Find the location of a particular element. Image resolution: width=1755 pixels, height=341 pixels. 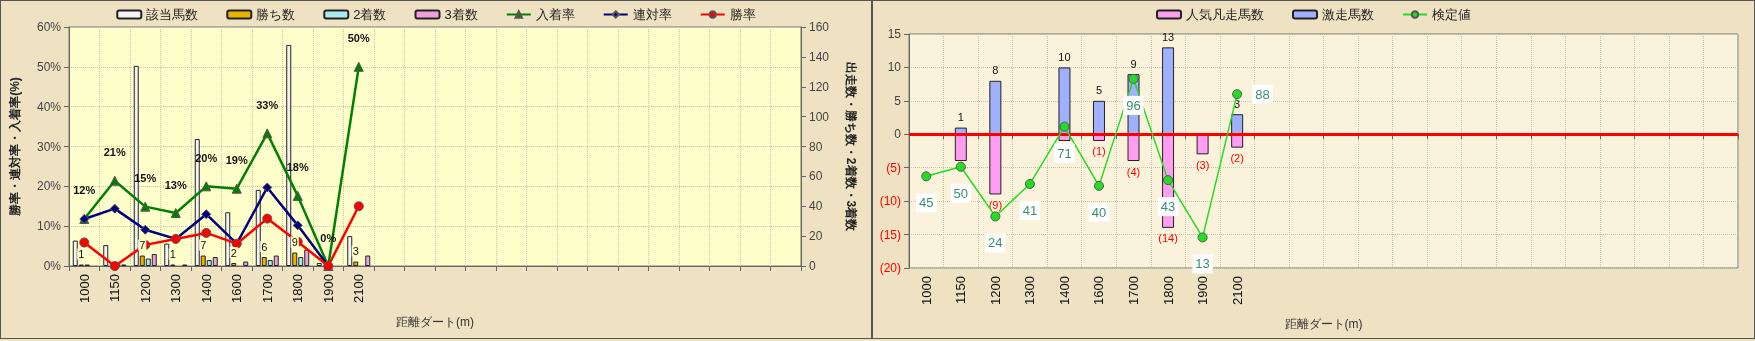

y-tick-label: 5 is located at coordinates (898, 100).